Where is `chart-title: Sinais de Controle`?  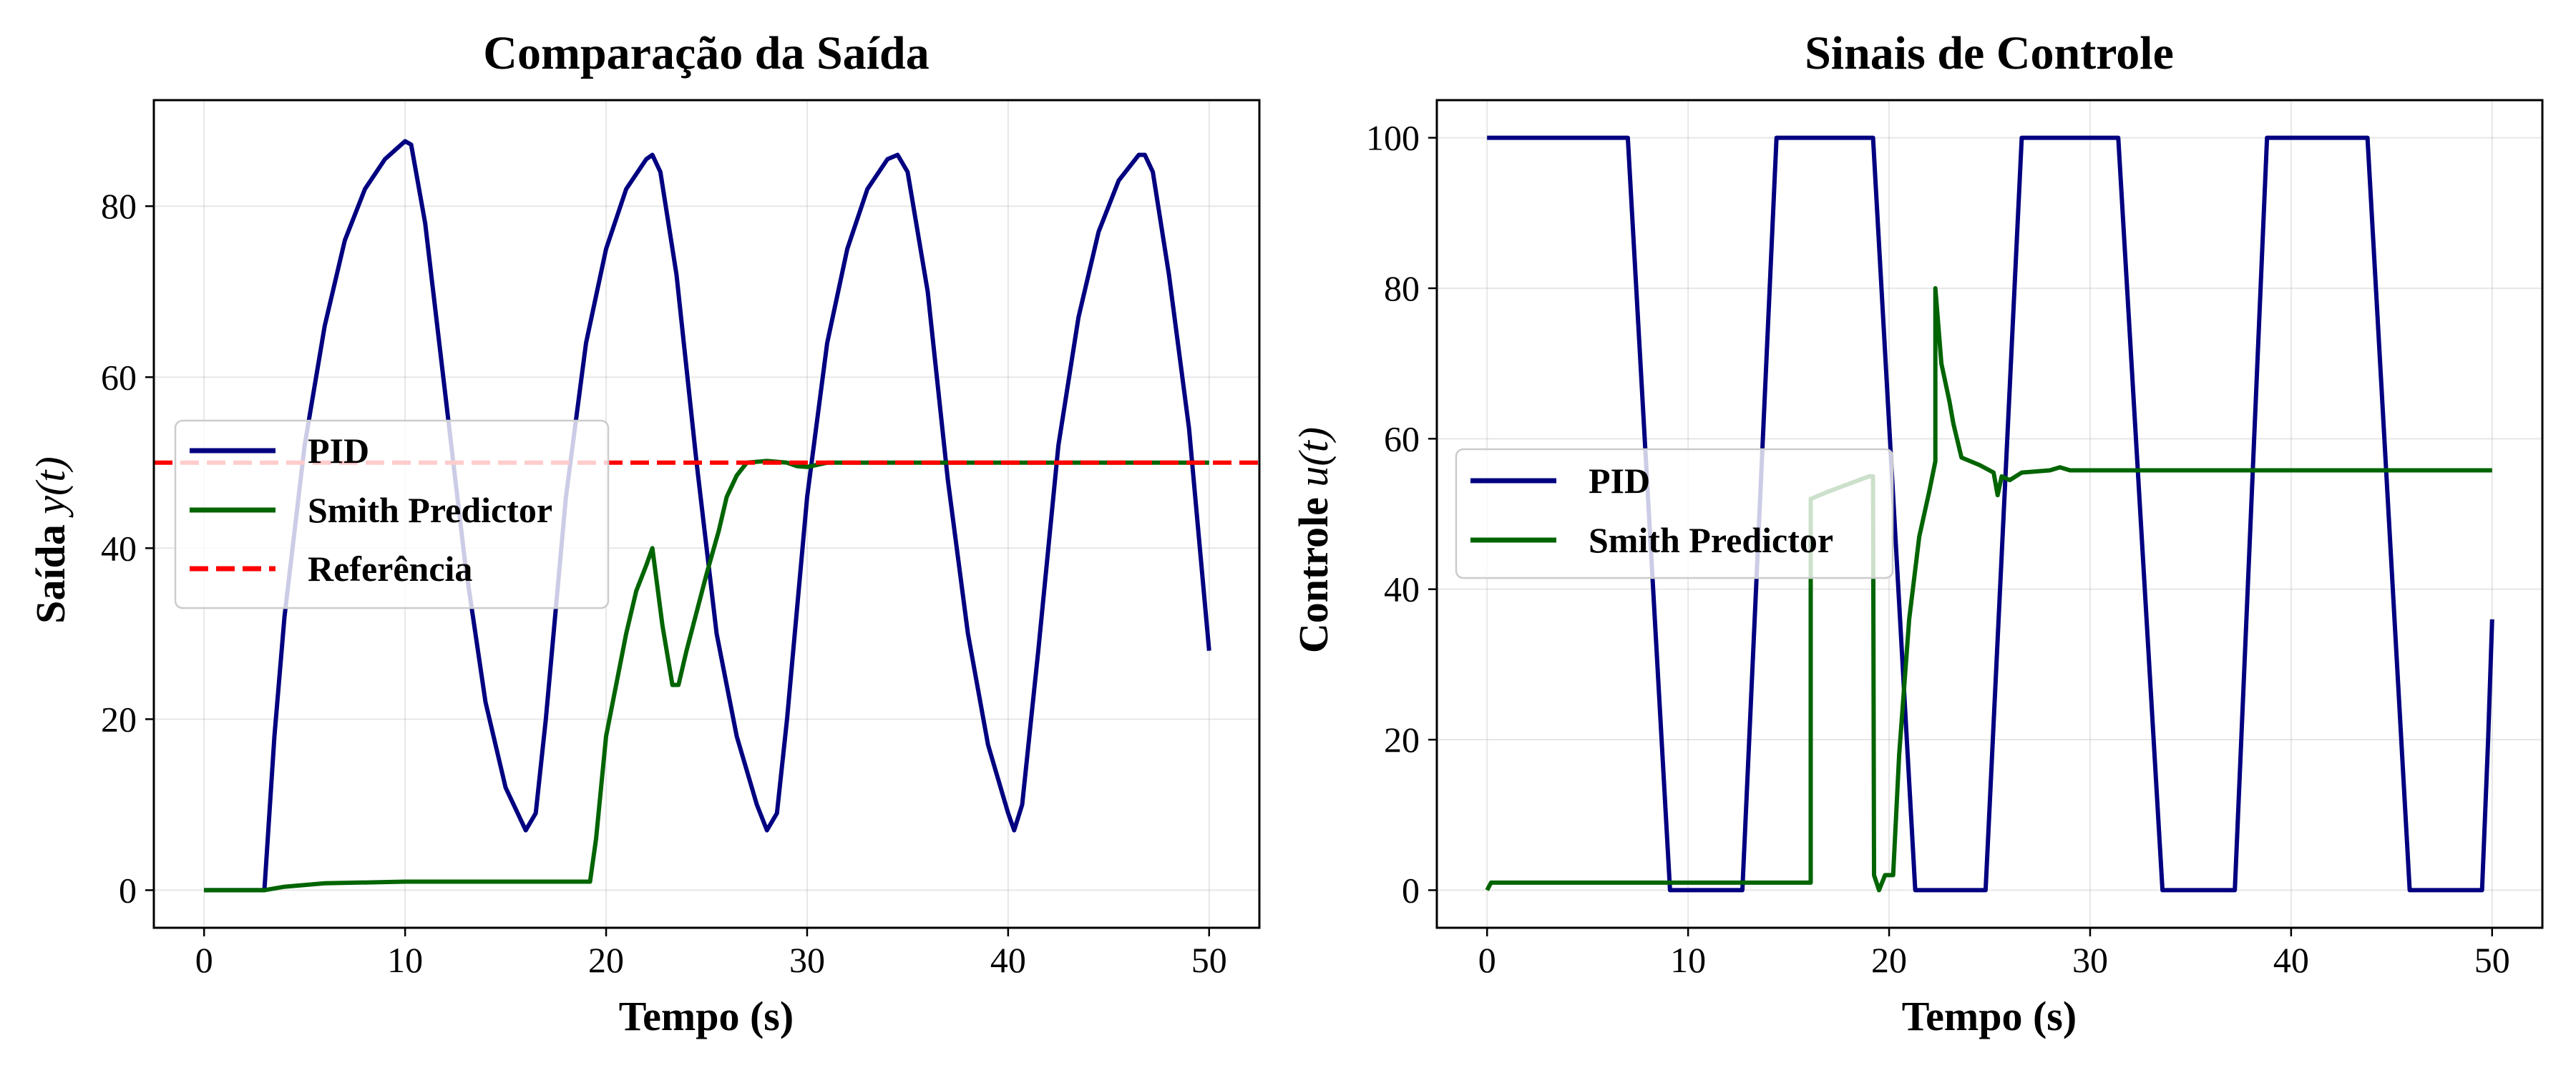 chart-title: Sinais de Controle is located at coordinates (1989, 53).